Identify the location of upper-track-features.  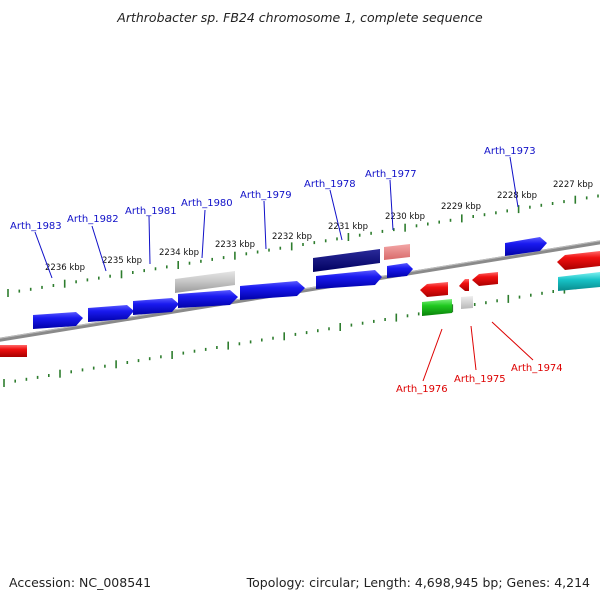
(292, 268).